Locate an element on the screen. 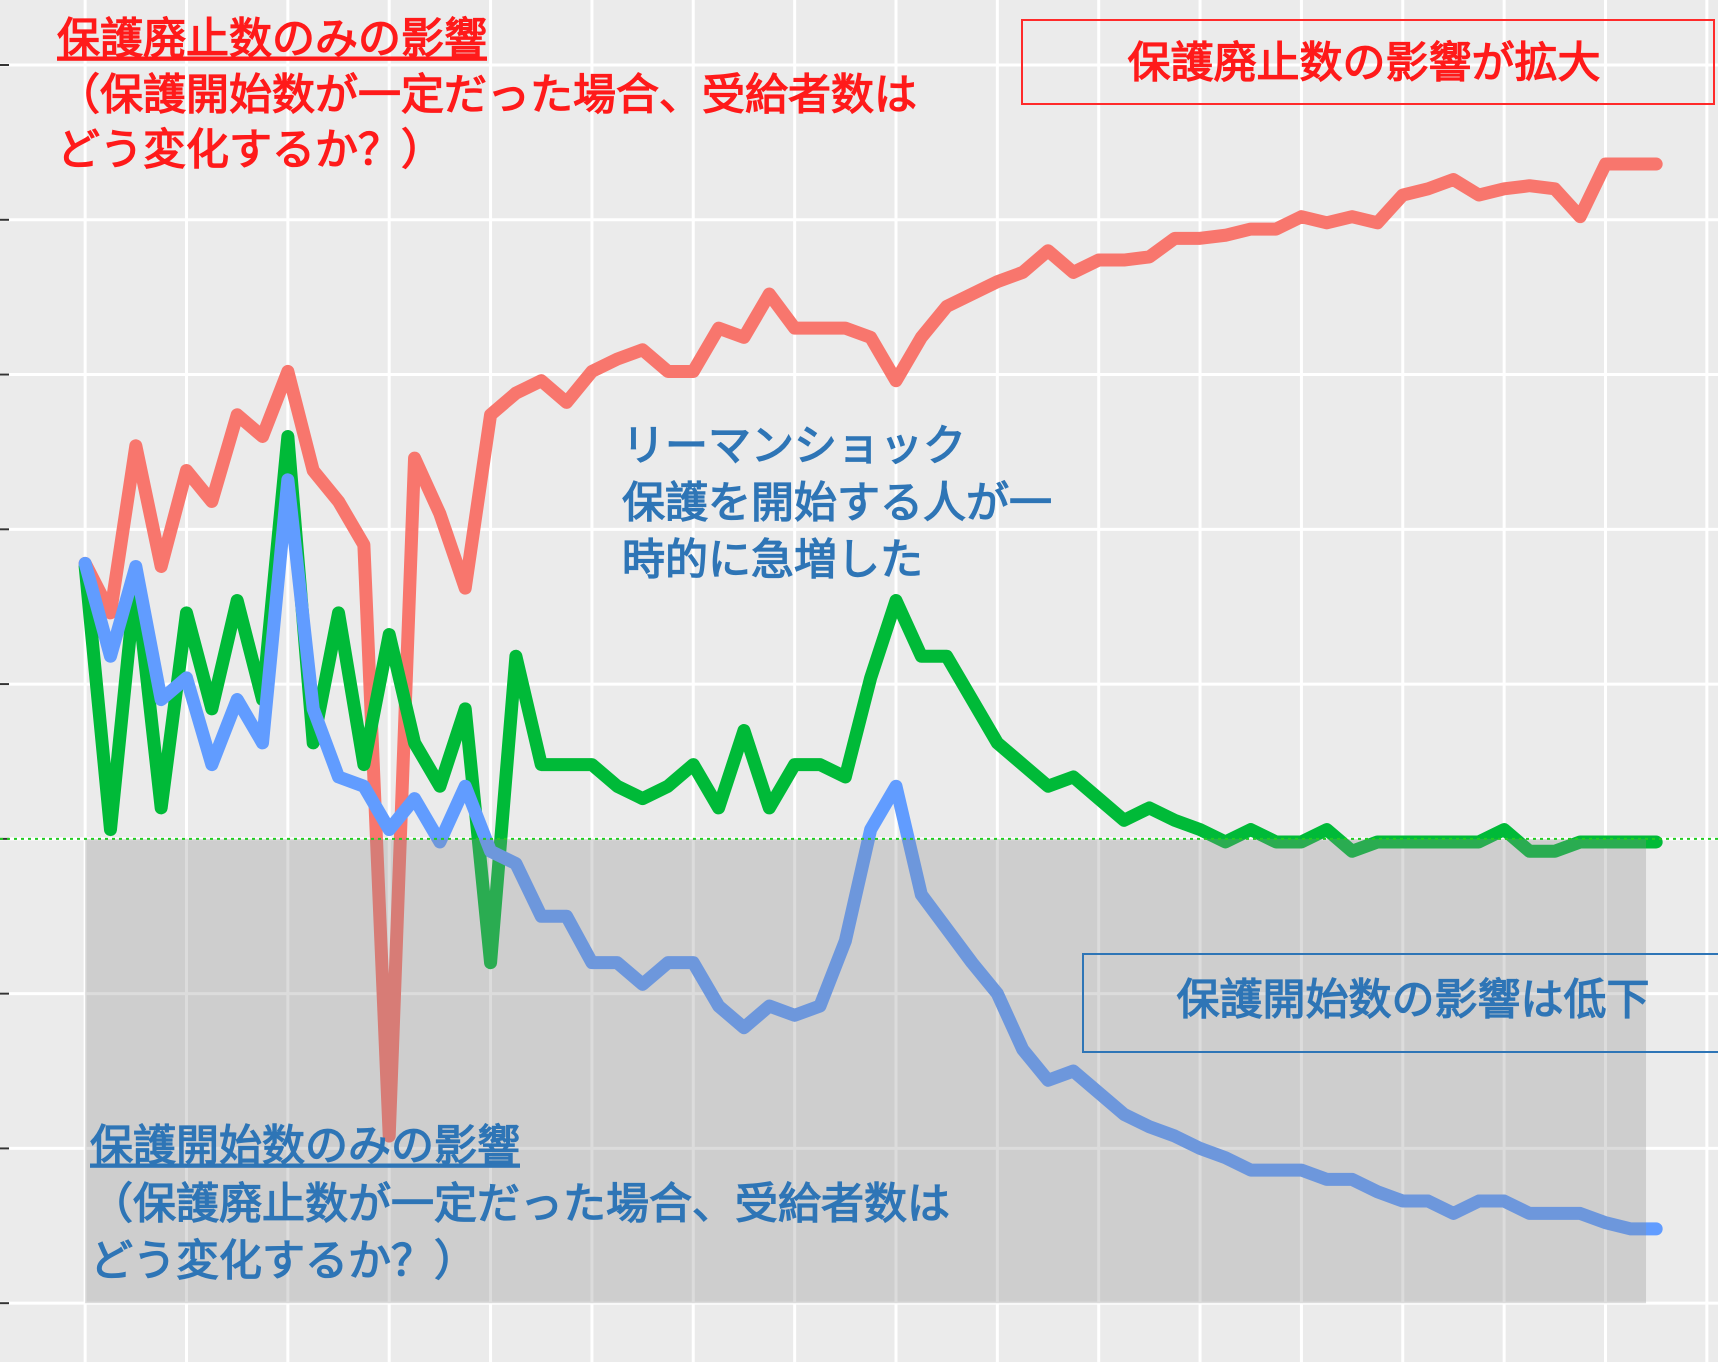 This screenshot has height=1362, width=1718. annotation: 保護廃止数の影響が拡大 is located at coordinates (1364, 64).